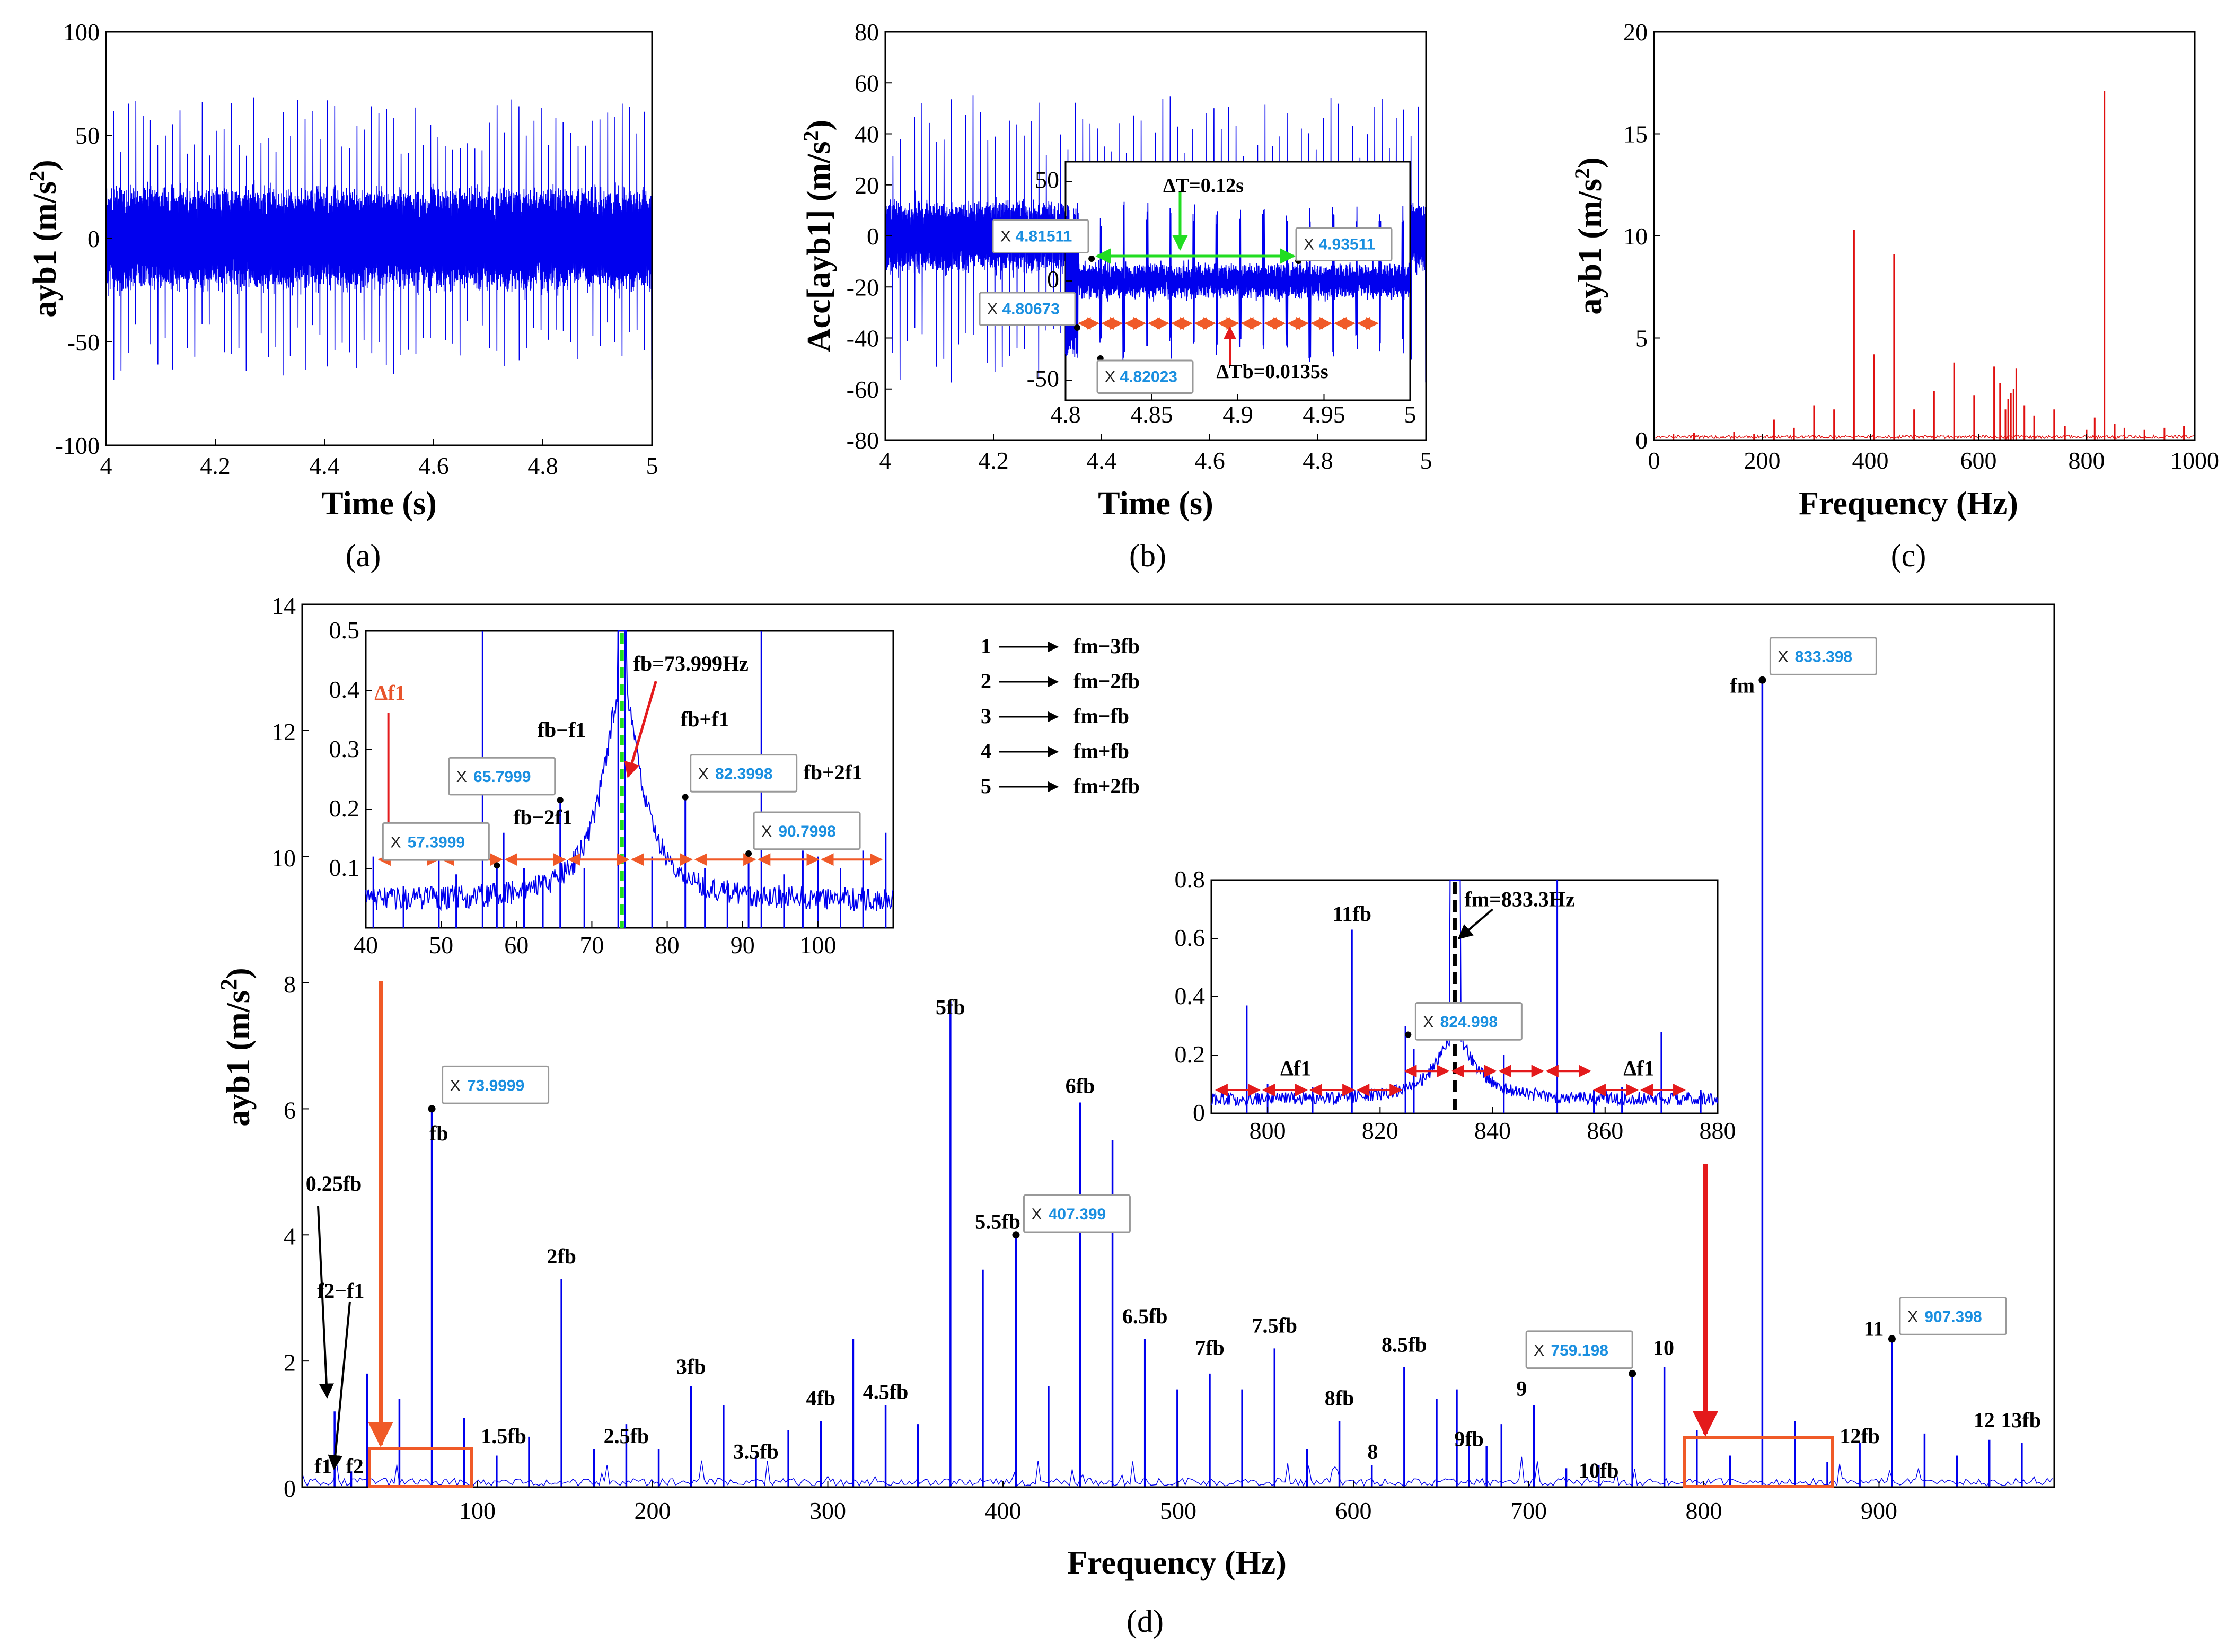 The width and height of the screenshot is (2235, 1652). I want to click on legend-label: fm−3fb, so click(1107, 646).